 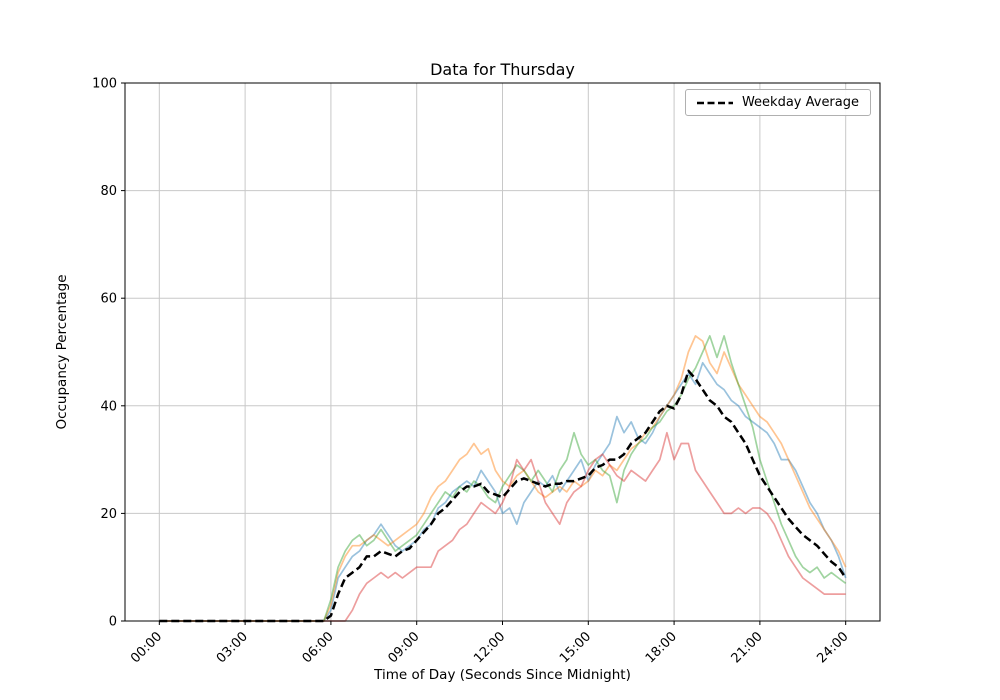 What do you see at coordinates (108, 406) in the screenshot?
I see `y-tick-label: 40` at bounding box center [108, 406].